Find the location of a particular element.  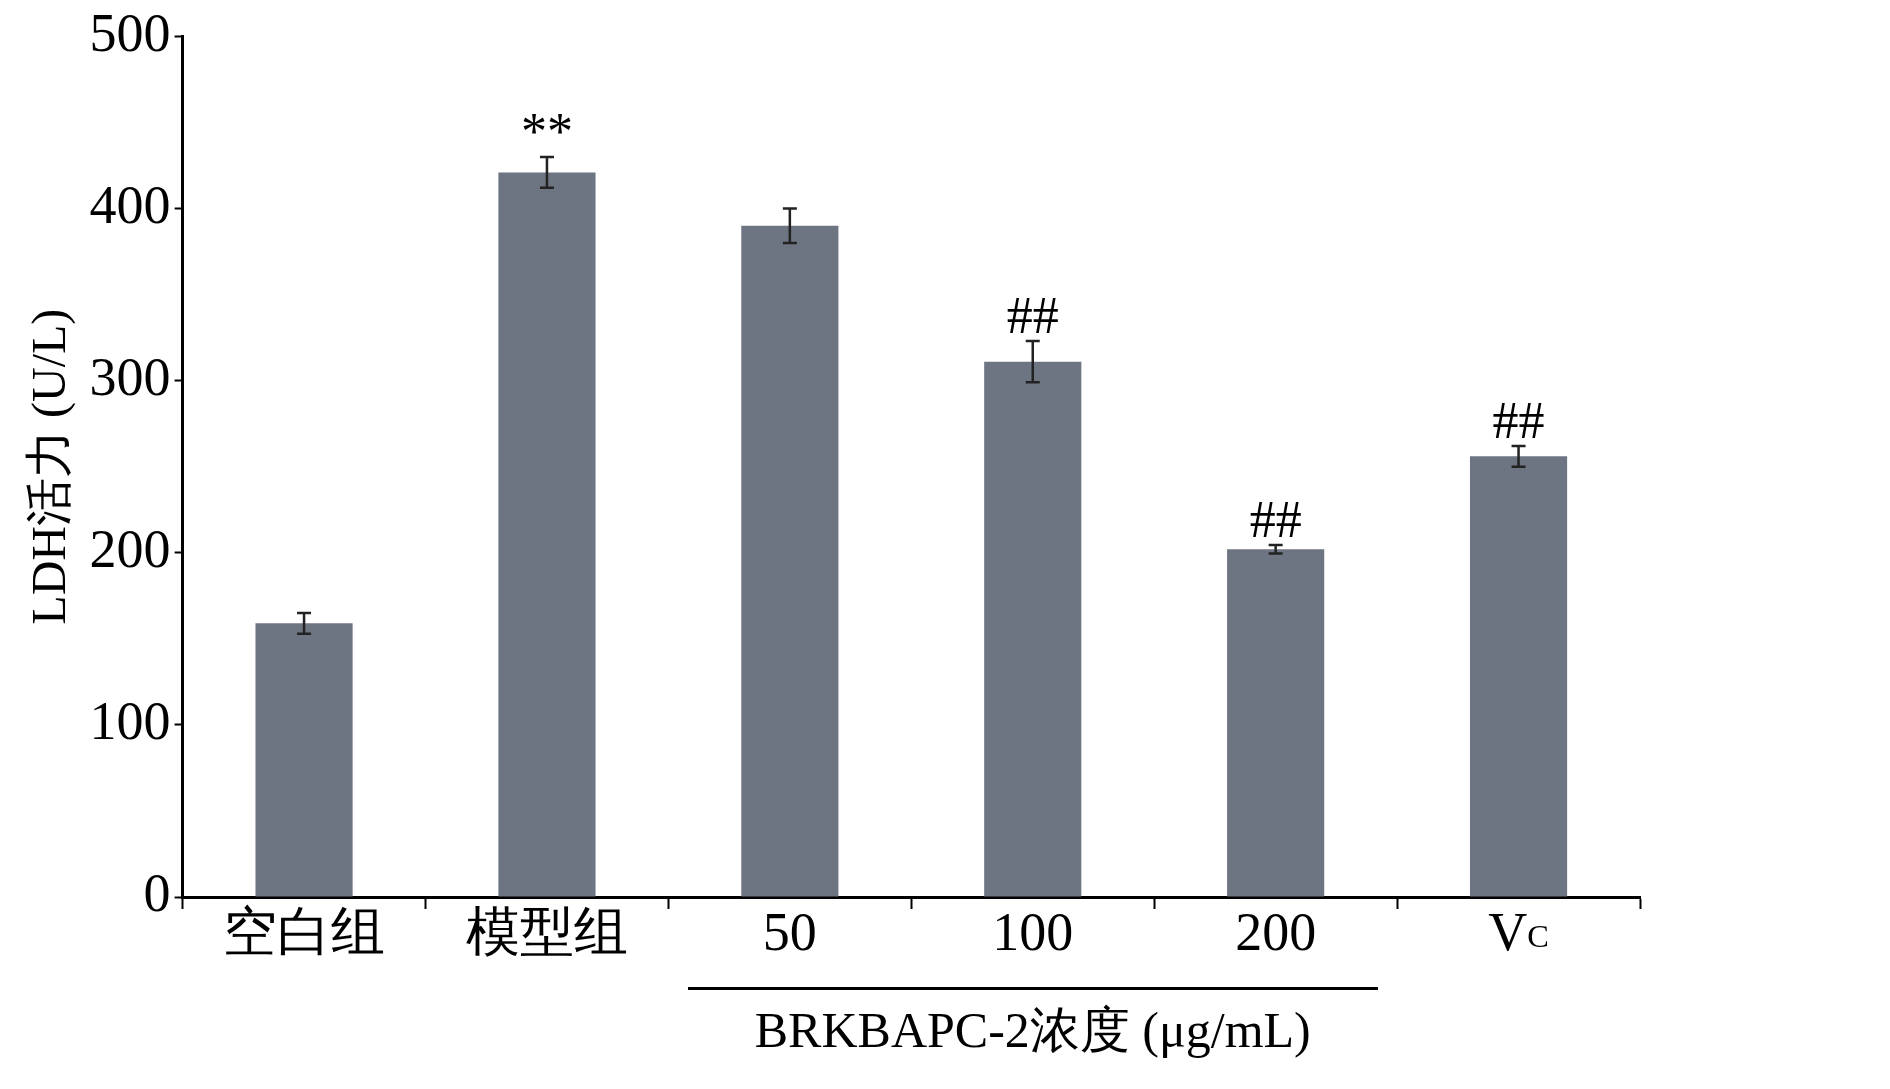

y-tick-label: 400 is located at coordinates (130, 204).